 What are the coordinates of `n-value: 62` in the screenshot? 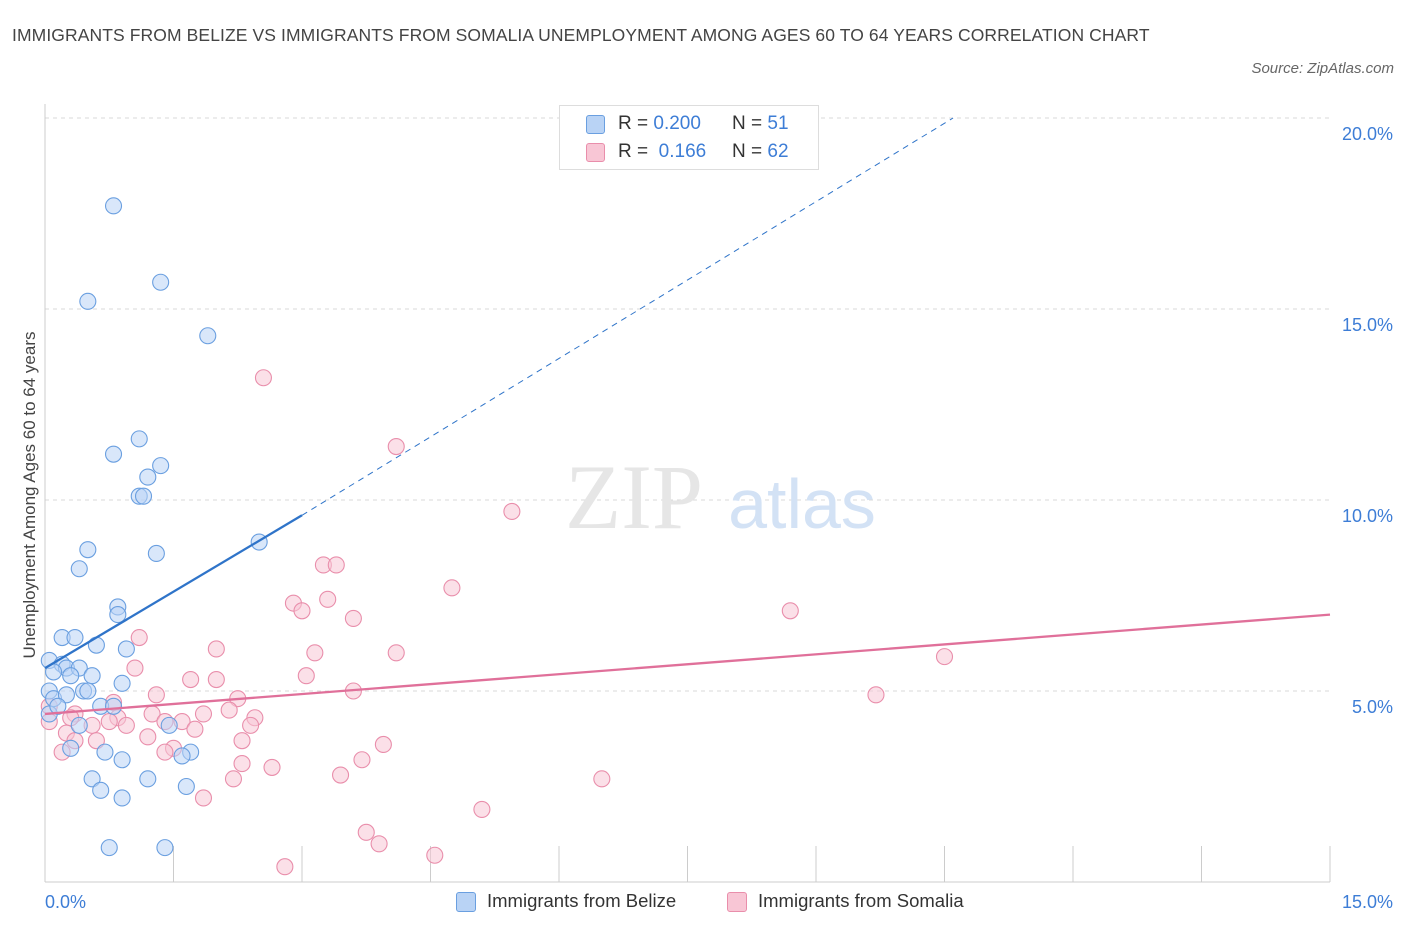 It's located at (778, 151).